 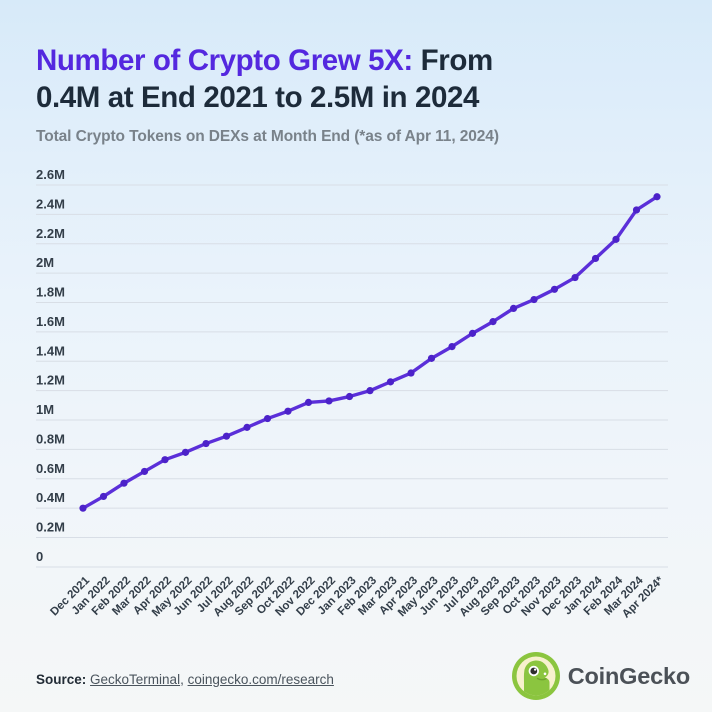 What do you see at coordinates (260, 679) in the screenshot?
I see `source-link-coingecko-research: coingecko.com/research` at bounding box center [260, 679].